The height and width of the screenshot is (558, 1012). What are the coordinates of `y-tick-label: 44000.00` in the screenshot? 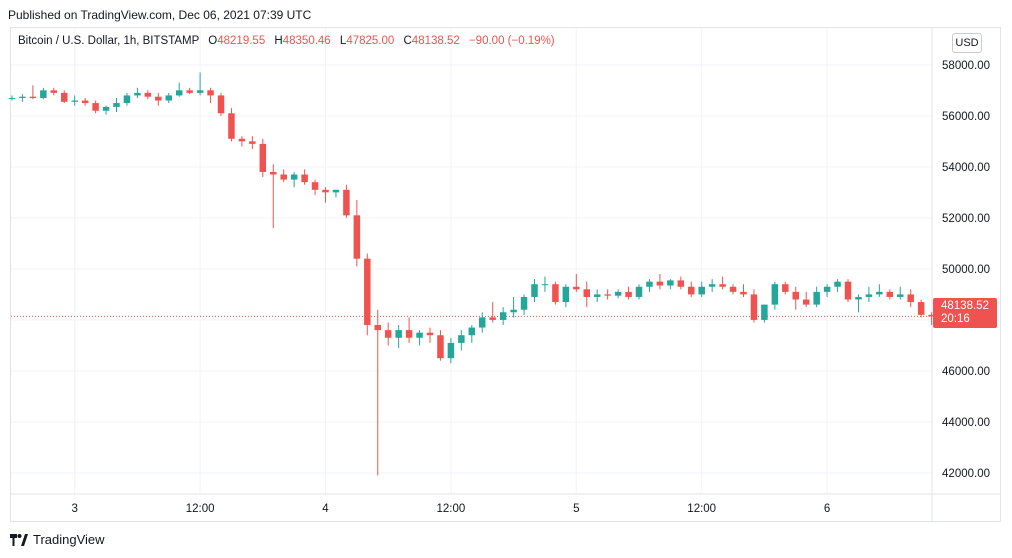 It's located at (966, 423).